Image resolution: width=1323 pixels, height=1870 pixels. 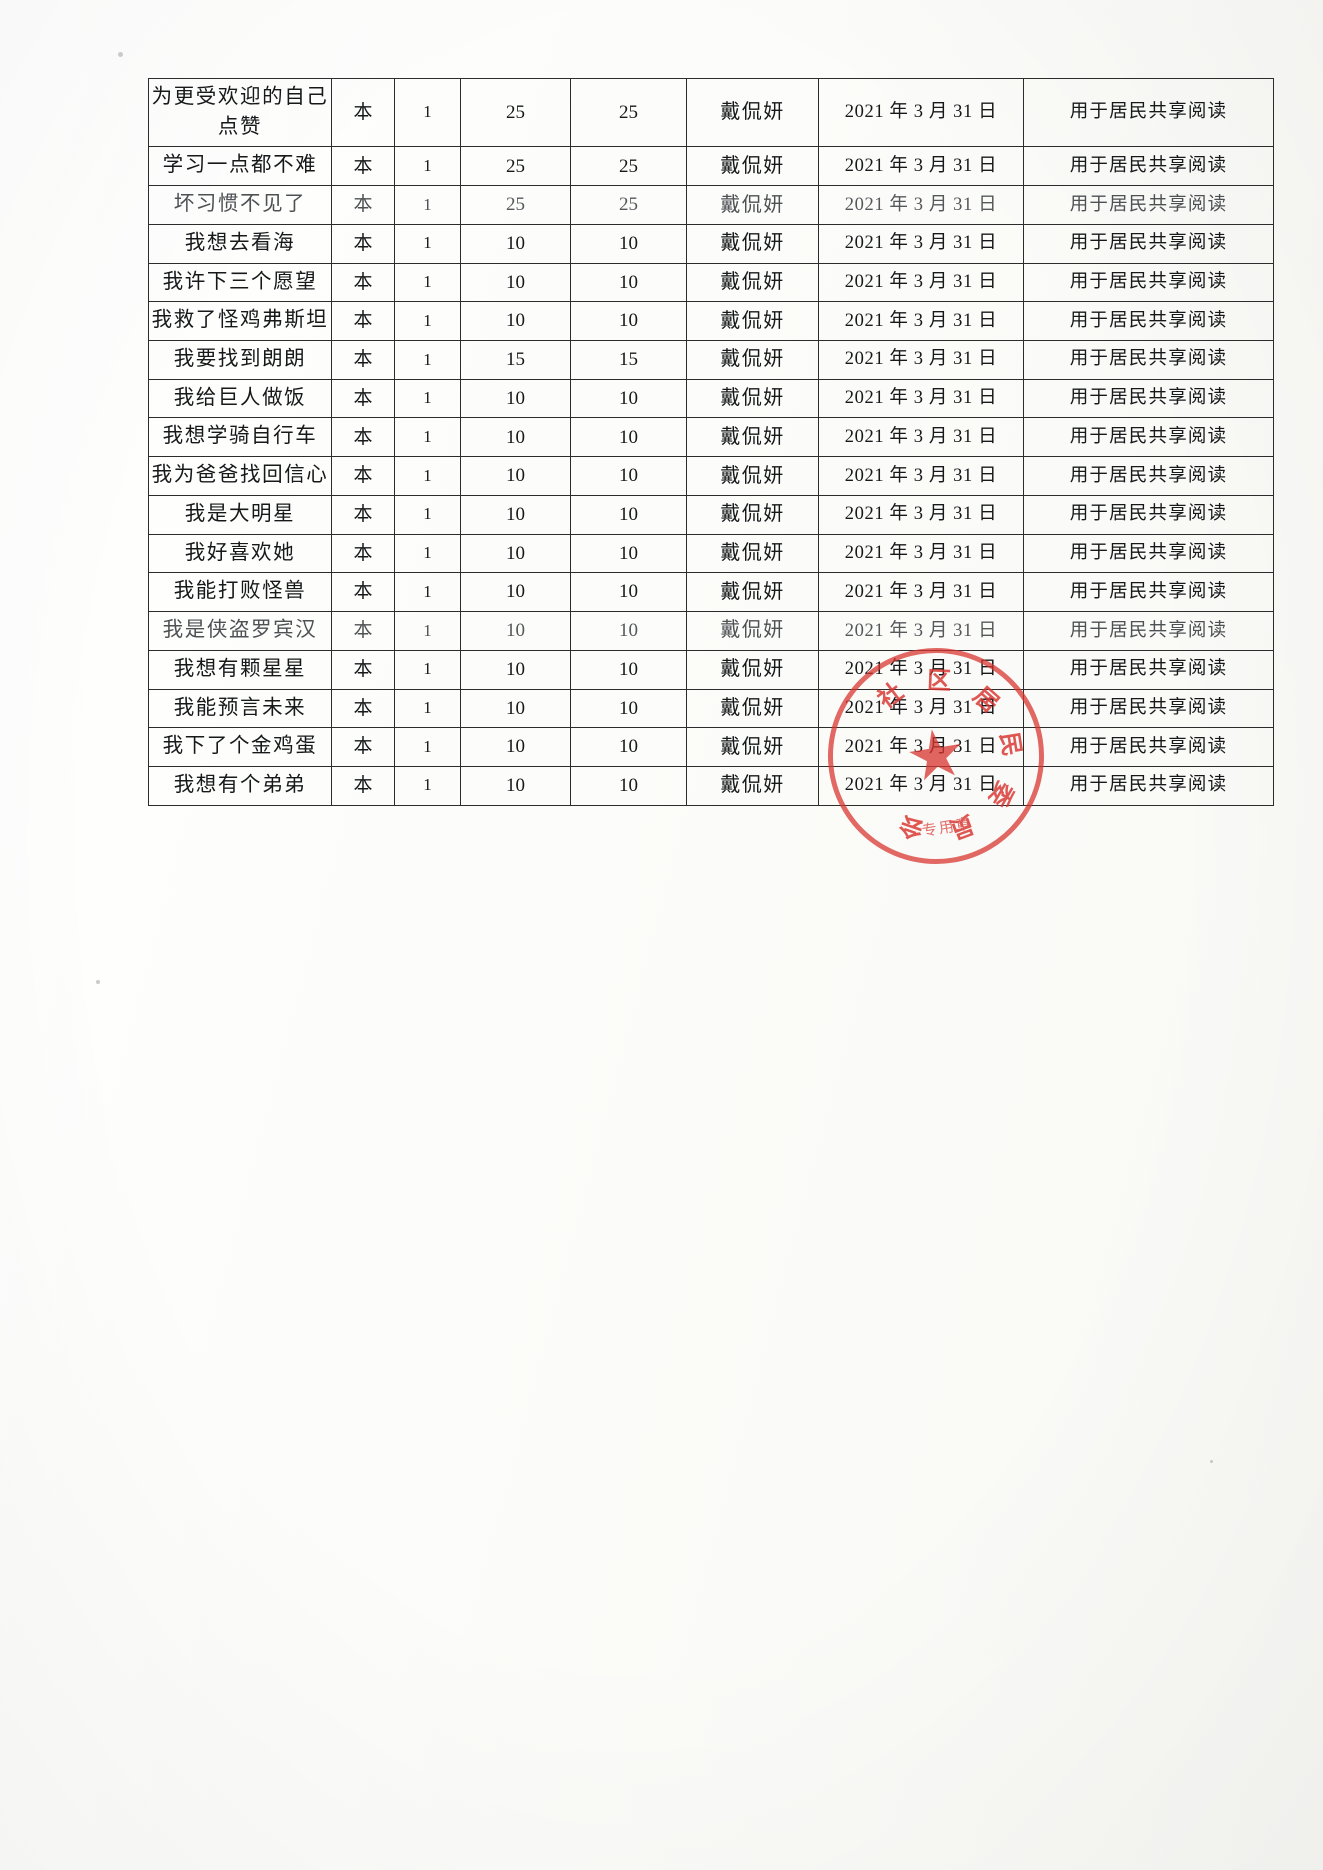 What do you see at coordinates (240, 669) in the screenshot?
I see `cell-title: 我想有颗星星` at bounding box center [240, 669].